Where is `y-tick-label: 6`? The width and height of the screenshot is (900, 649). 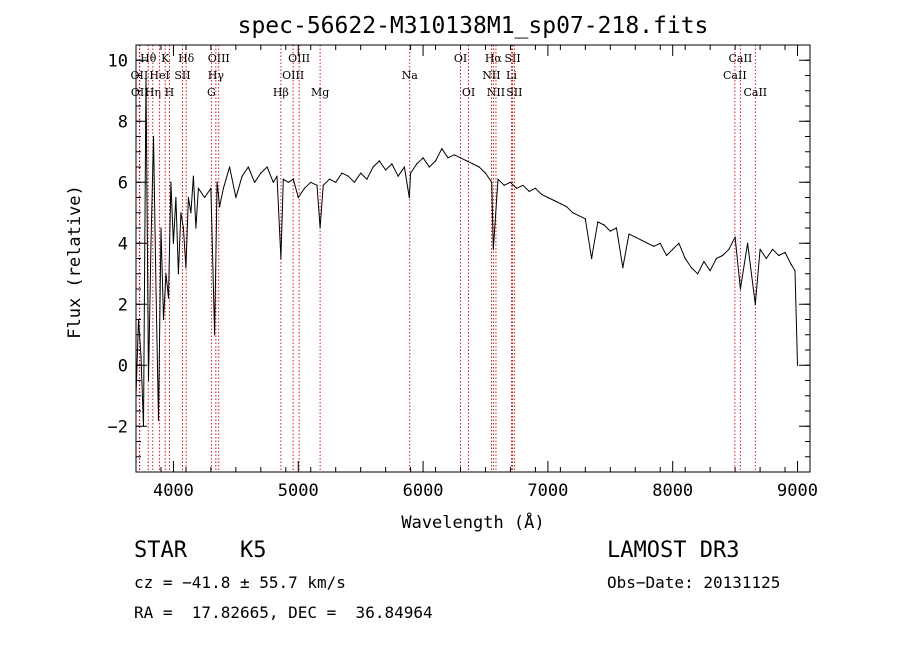
y-tick-label: 6 is located at coordinates (123, 183).